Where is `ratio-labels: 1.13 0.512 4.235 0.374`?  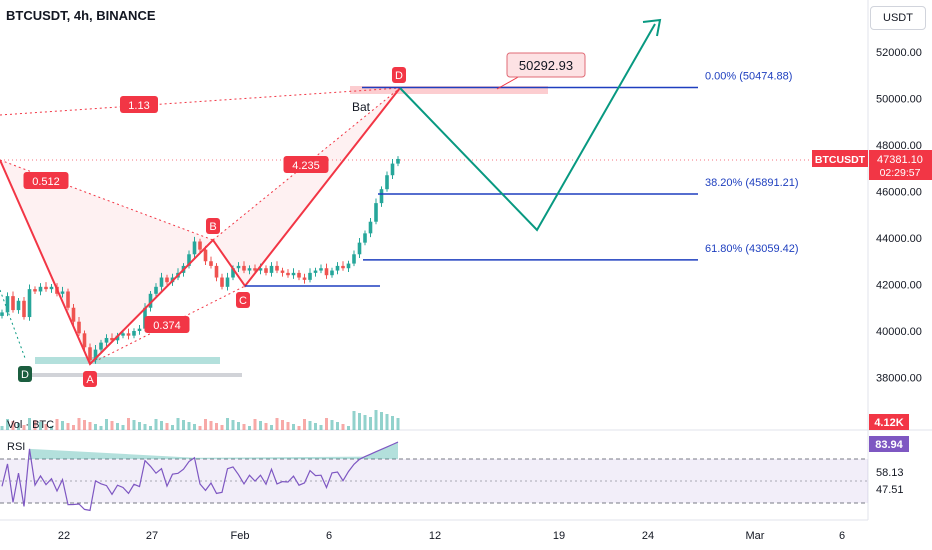 ratio-labels: 1.13 0.512 4.235 0.374 is located at coordinates (176, 214).